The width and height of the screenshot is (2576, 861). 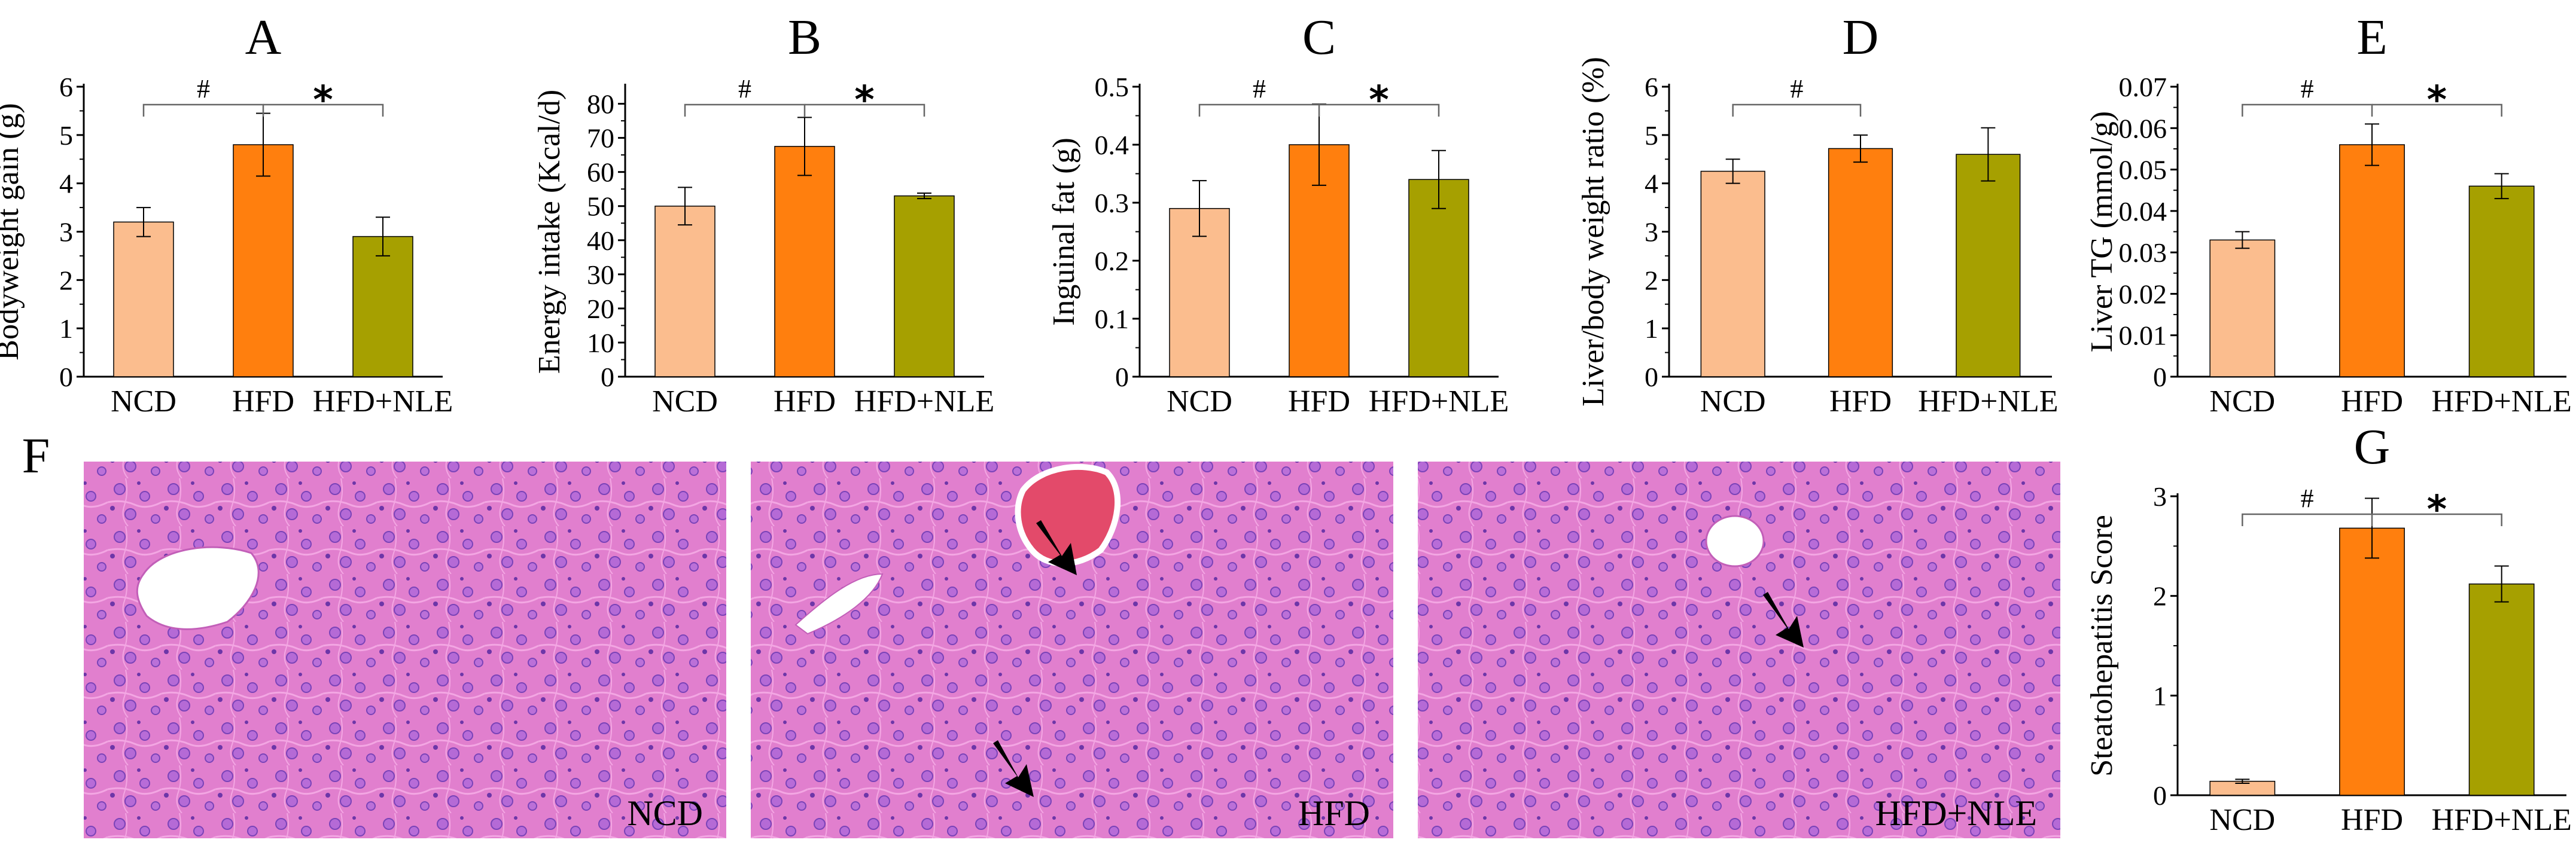 What do you see at coordinates (600, 138) in the screenshot?
I see `y-tick-label-b: 70` at bounding box center [600, 138].